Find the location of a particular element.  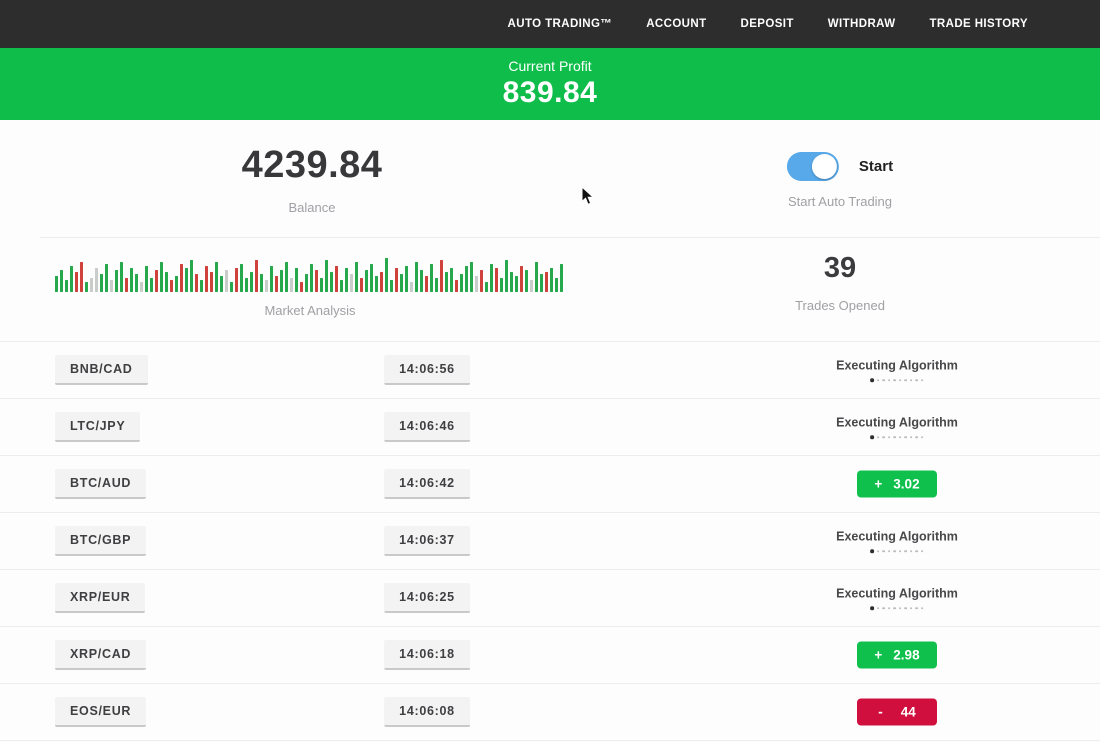

trade-row: XRP/EUR 14:06:25 Executing Algorithm is located at coordinates (550, 598).